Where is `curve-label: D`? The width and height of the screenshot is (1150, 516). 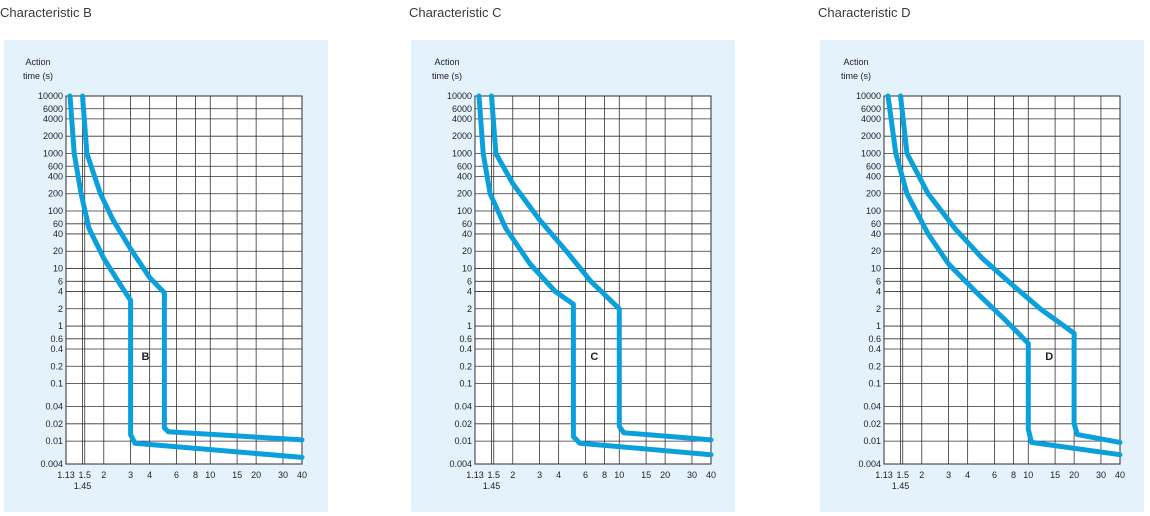 curve-label: D is located at coordinates (1049, 357).